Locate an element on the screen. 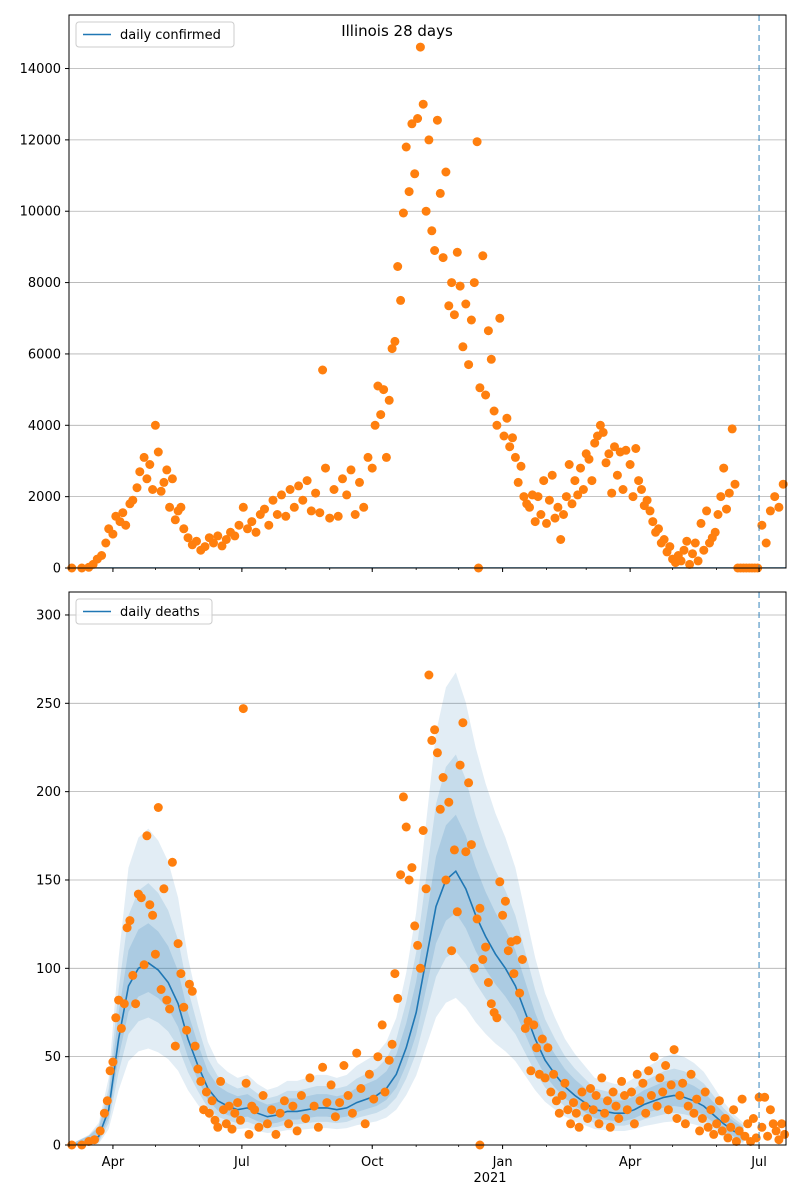 The image size is (800, 1200). y-tick-label: 250 is located at coordinates (48, 704).